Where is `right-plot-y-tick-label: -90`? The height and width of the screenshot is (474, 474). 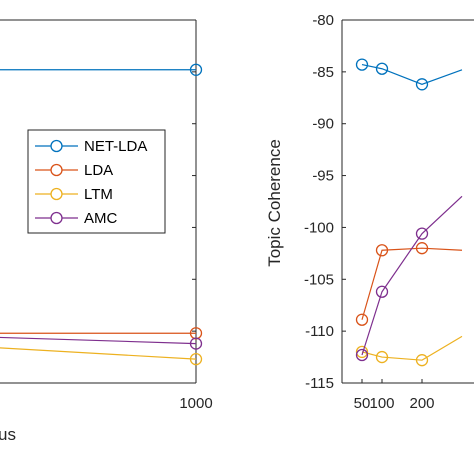 right-plot-y-tick-label: -90 is located at coordinates (323, 124).